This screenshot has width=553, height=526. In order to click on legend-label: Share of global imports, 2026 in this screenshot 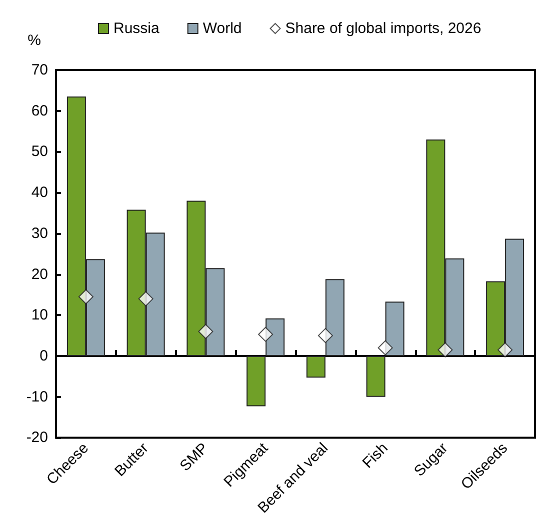, I will do `click(383, 28)`.